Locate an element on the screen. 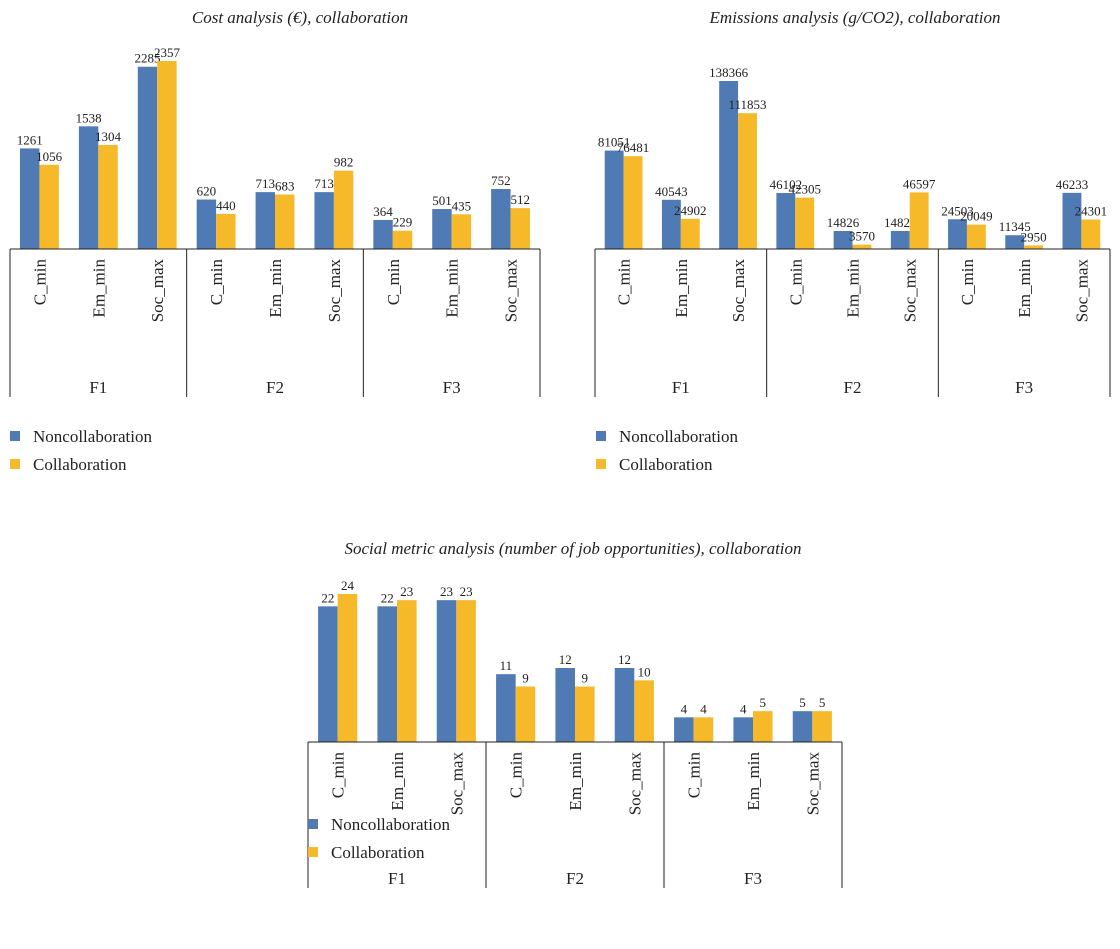 The width and height of the screenshot is (1120, 949). data-label: 2950 is located at coordinates (1034, 236).